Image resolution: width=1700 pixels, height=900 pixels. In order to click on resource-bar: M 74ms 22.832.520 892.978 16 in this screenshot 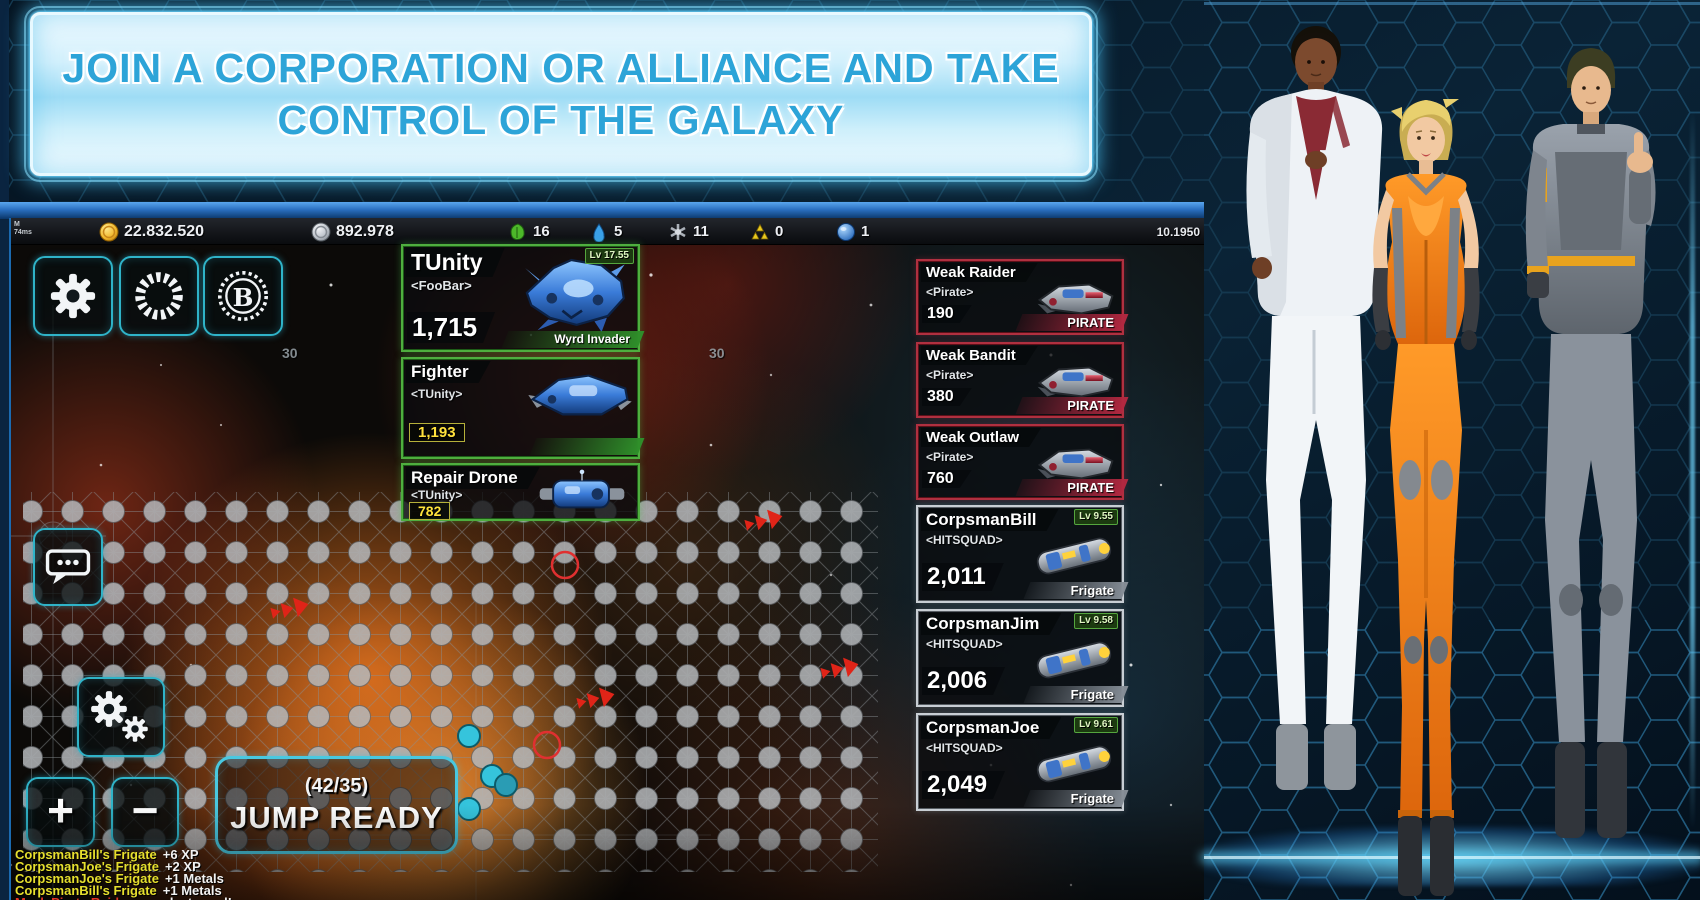, I will do `click(607, 231)`.